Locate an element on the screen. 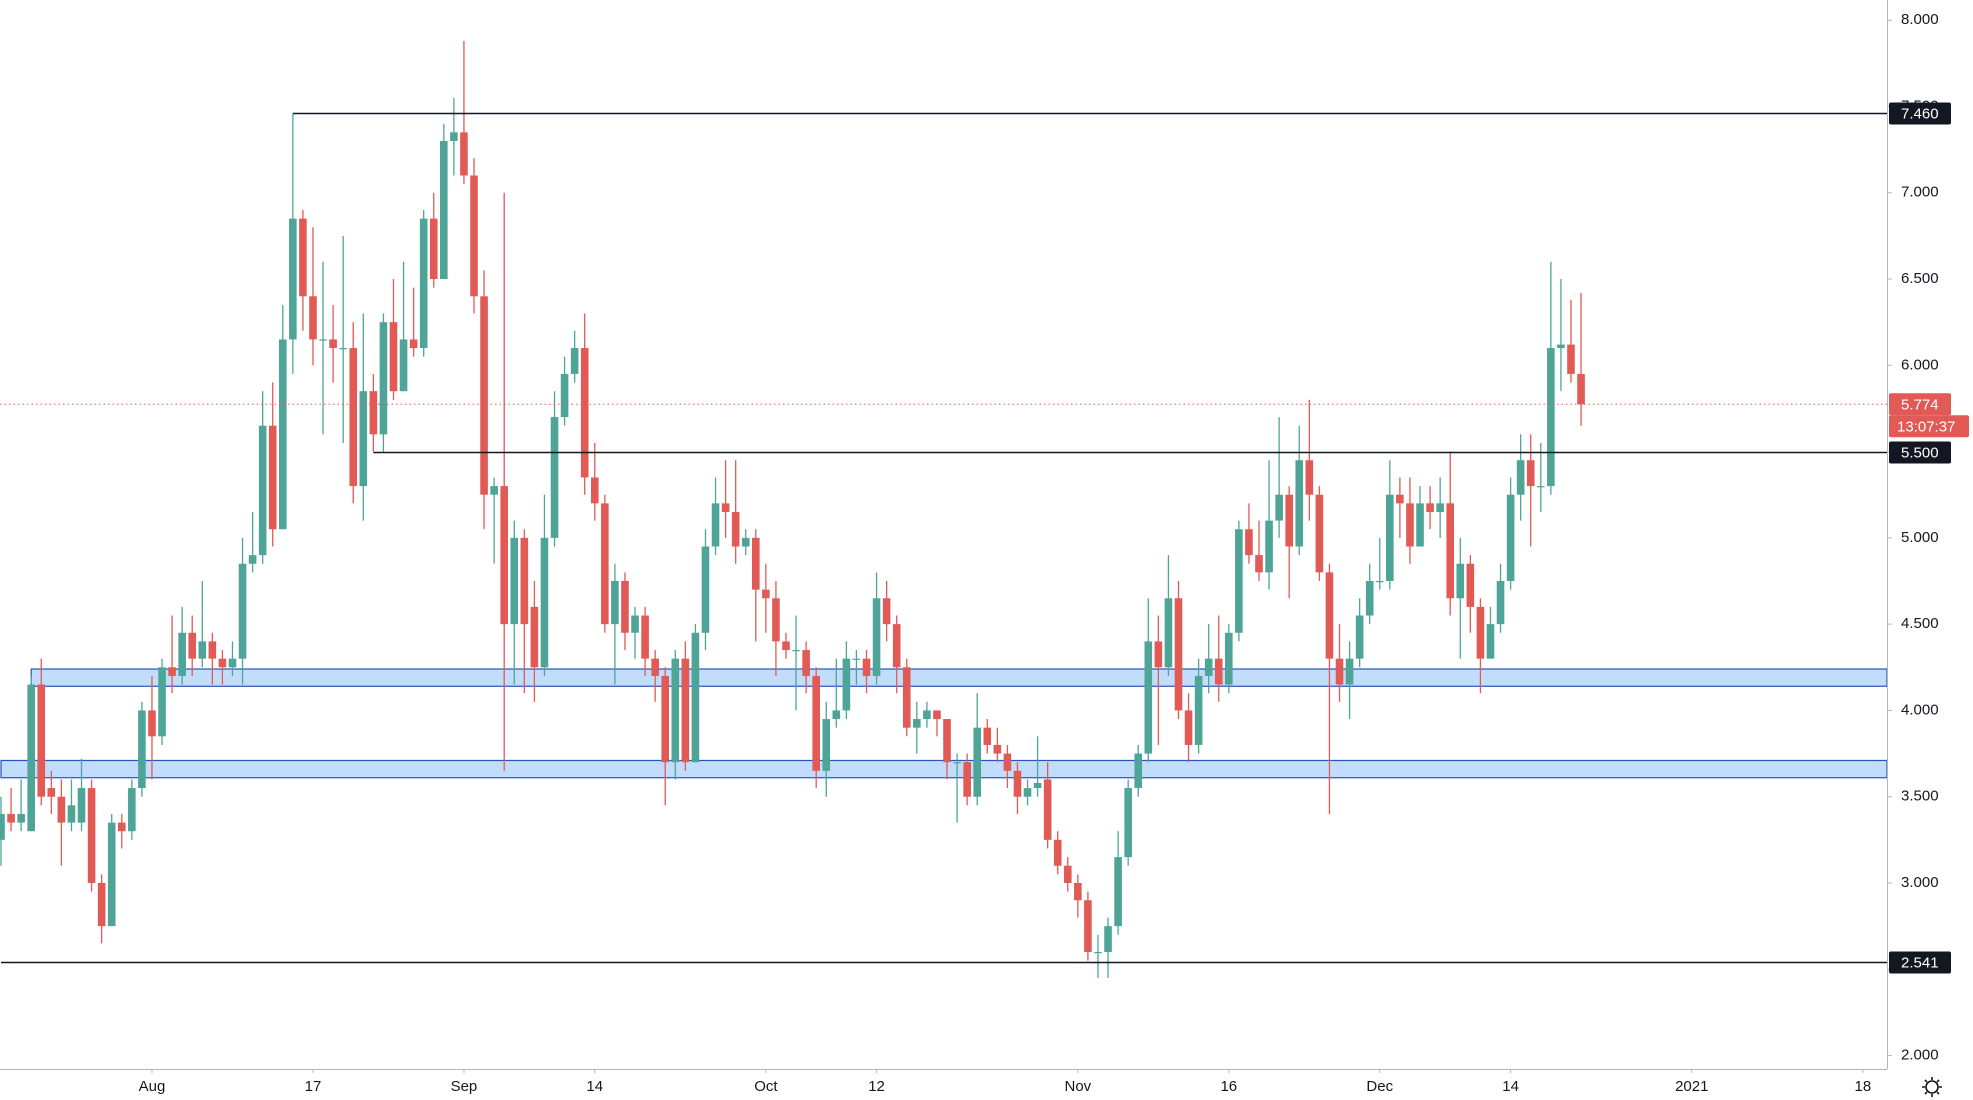 Image resolution: width=1973 pixels, height=1100 pixels. level-label-box is located at coordinates (1920, 962).